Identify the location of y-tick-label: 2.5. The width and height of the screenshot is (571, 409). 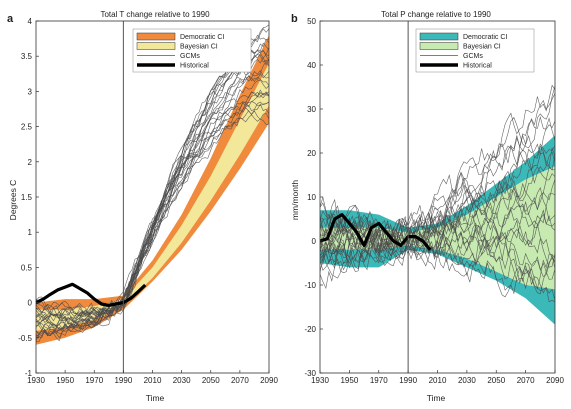
(27, 127).